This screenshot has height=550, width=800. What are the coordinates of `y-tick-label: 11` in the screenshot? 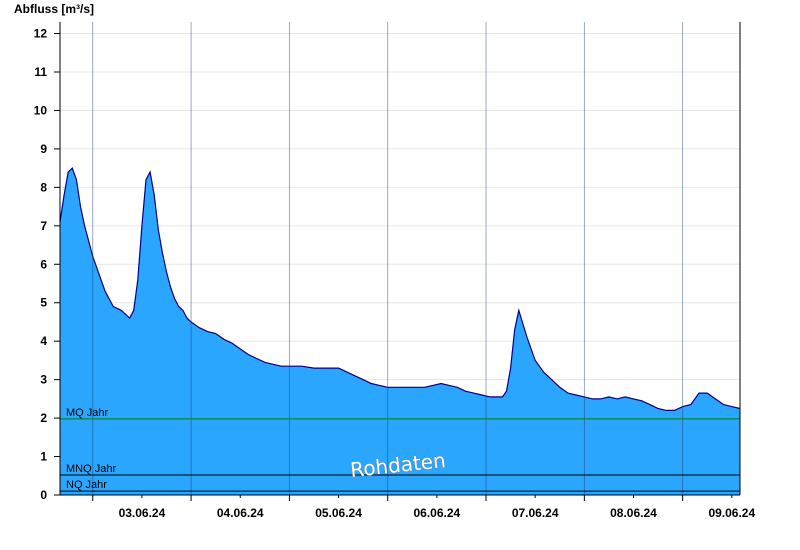 It's located at (40, 72).